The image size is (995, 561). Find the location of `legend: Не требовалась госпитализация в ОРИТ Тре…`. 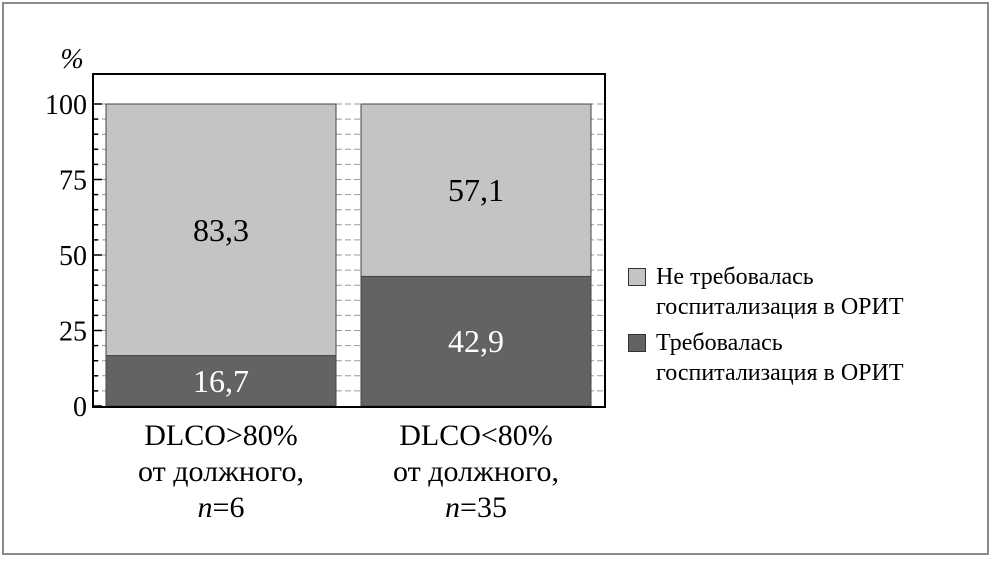

legend: Не требовалась госпитализация в ОРИТ Тре… is located at coordinates (808, 328).